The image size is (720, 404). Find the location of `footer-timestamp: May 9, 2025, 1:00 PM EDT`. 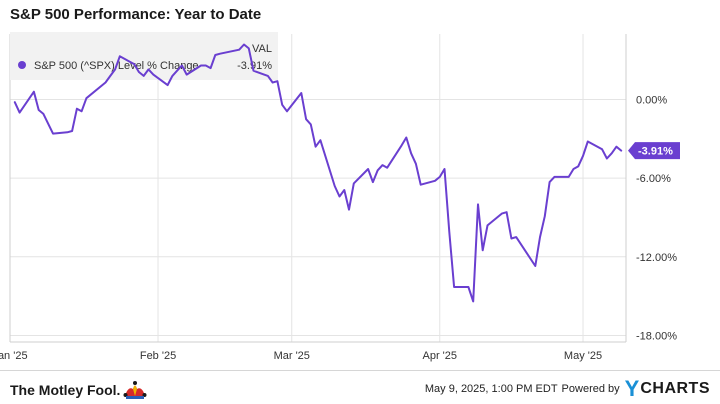

footer-timestamp: May 9, 2025, 1:00 PM EDT is located at coordinates (491, 389).